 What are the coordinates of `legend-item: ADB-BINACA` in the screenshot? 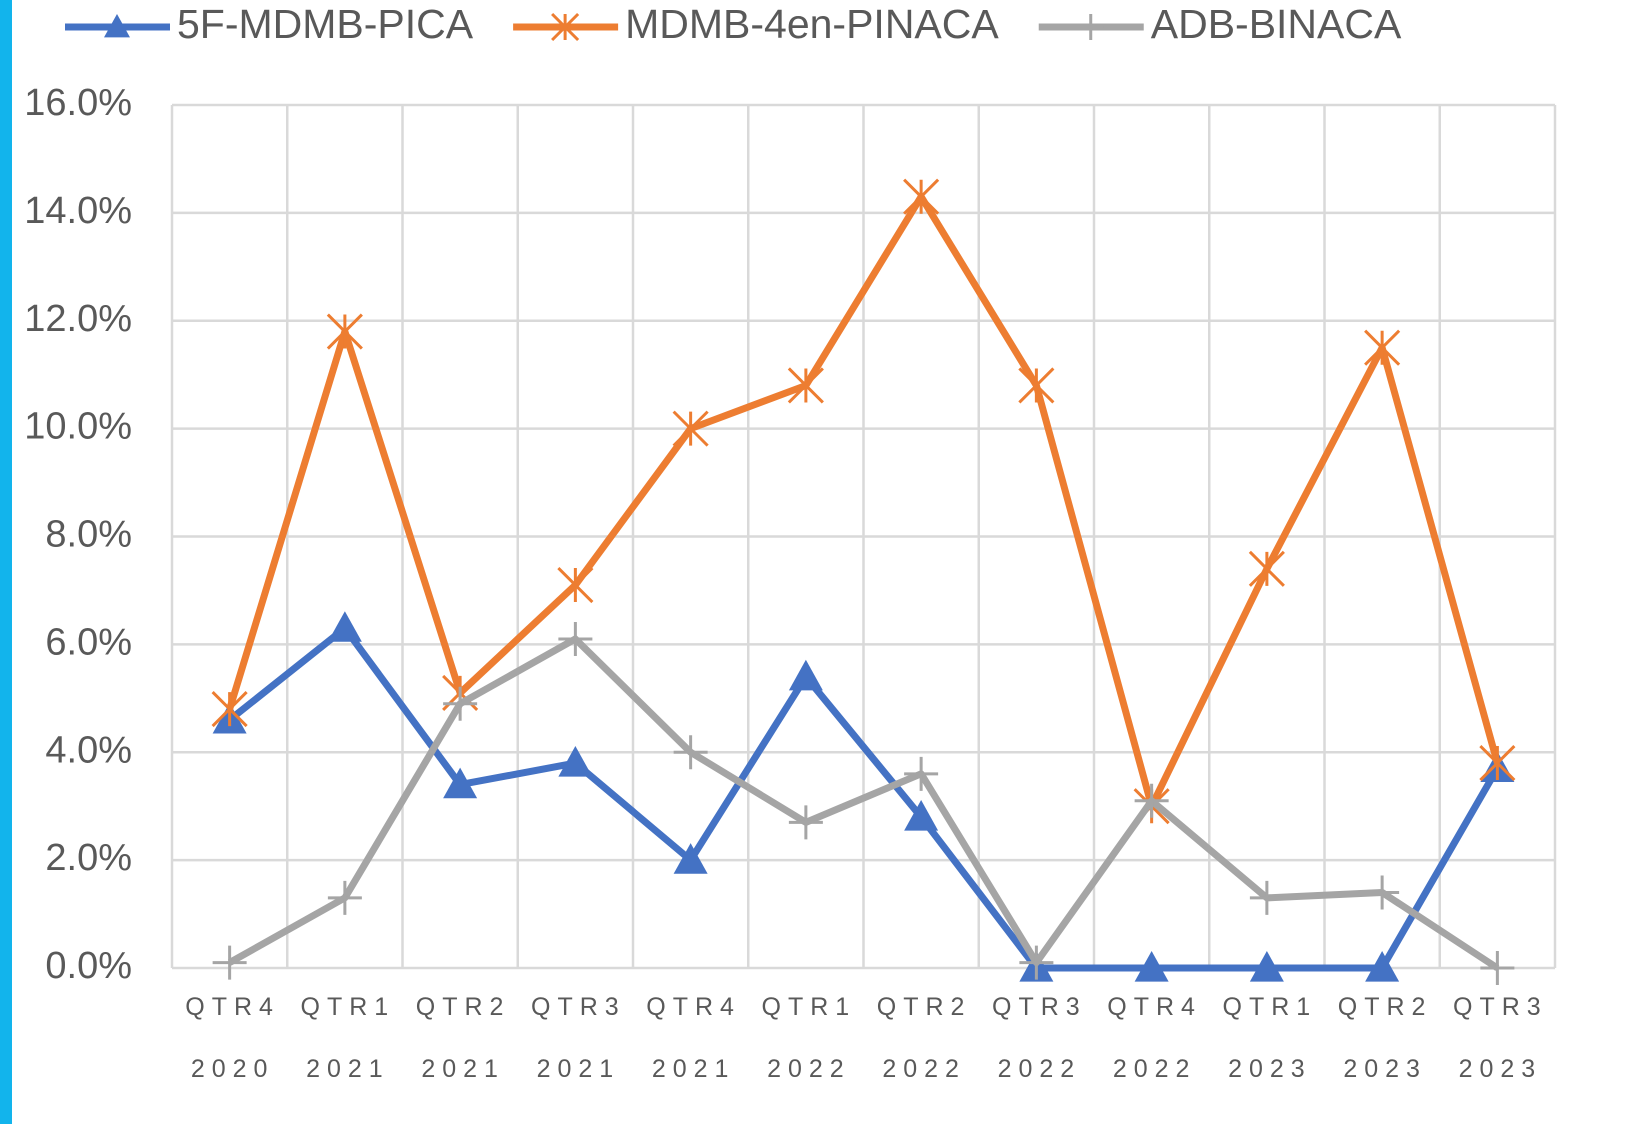 It's located at (1220, 24).